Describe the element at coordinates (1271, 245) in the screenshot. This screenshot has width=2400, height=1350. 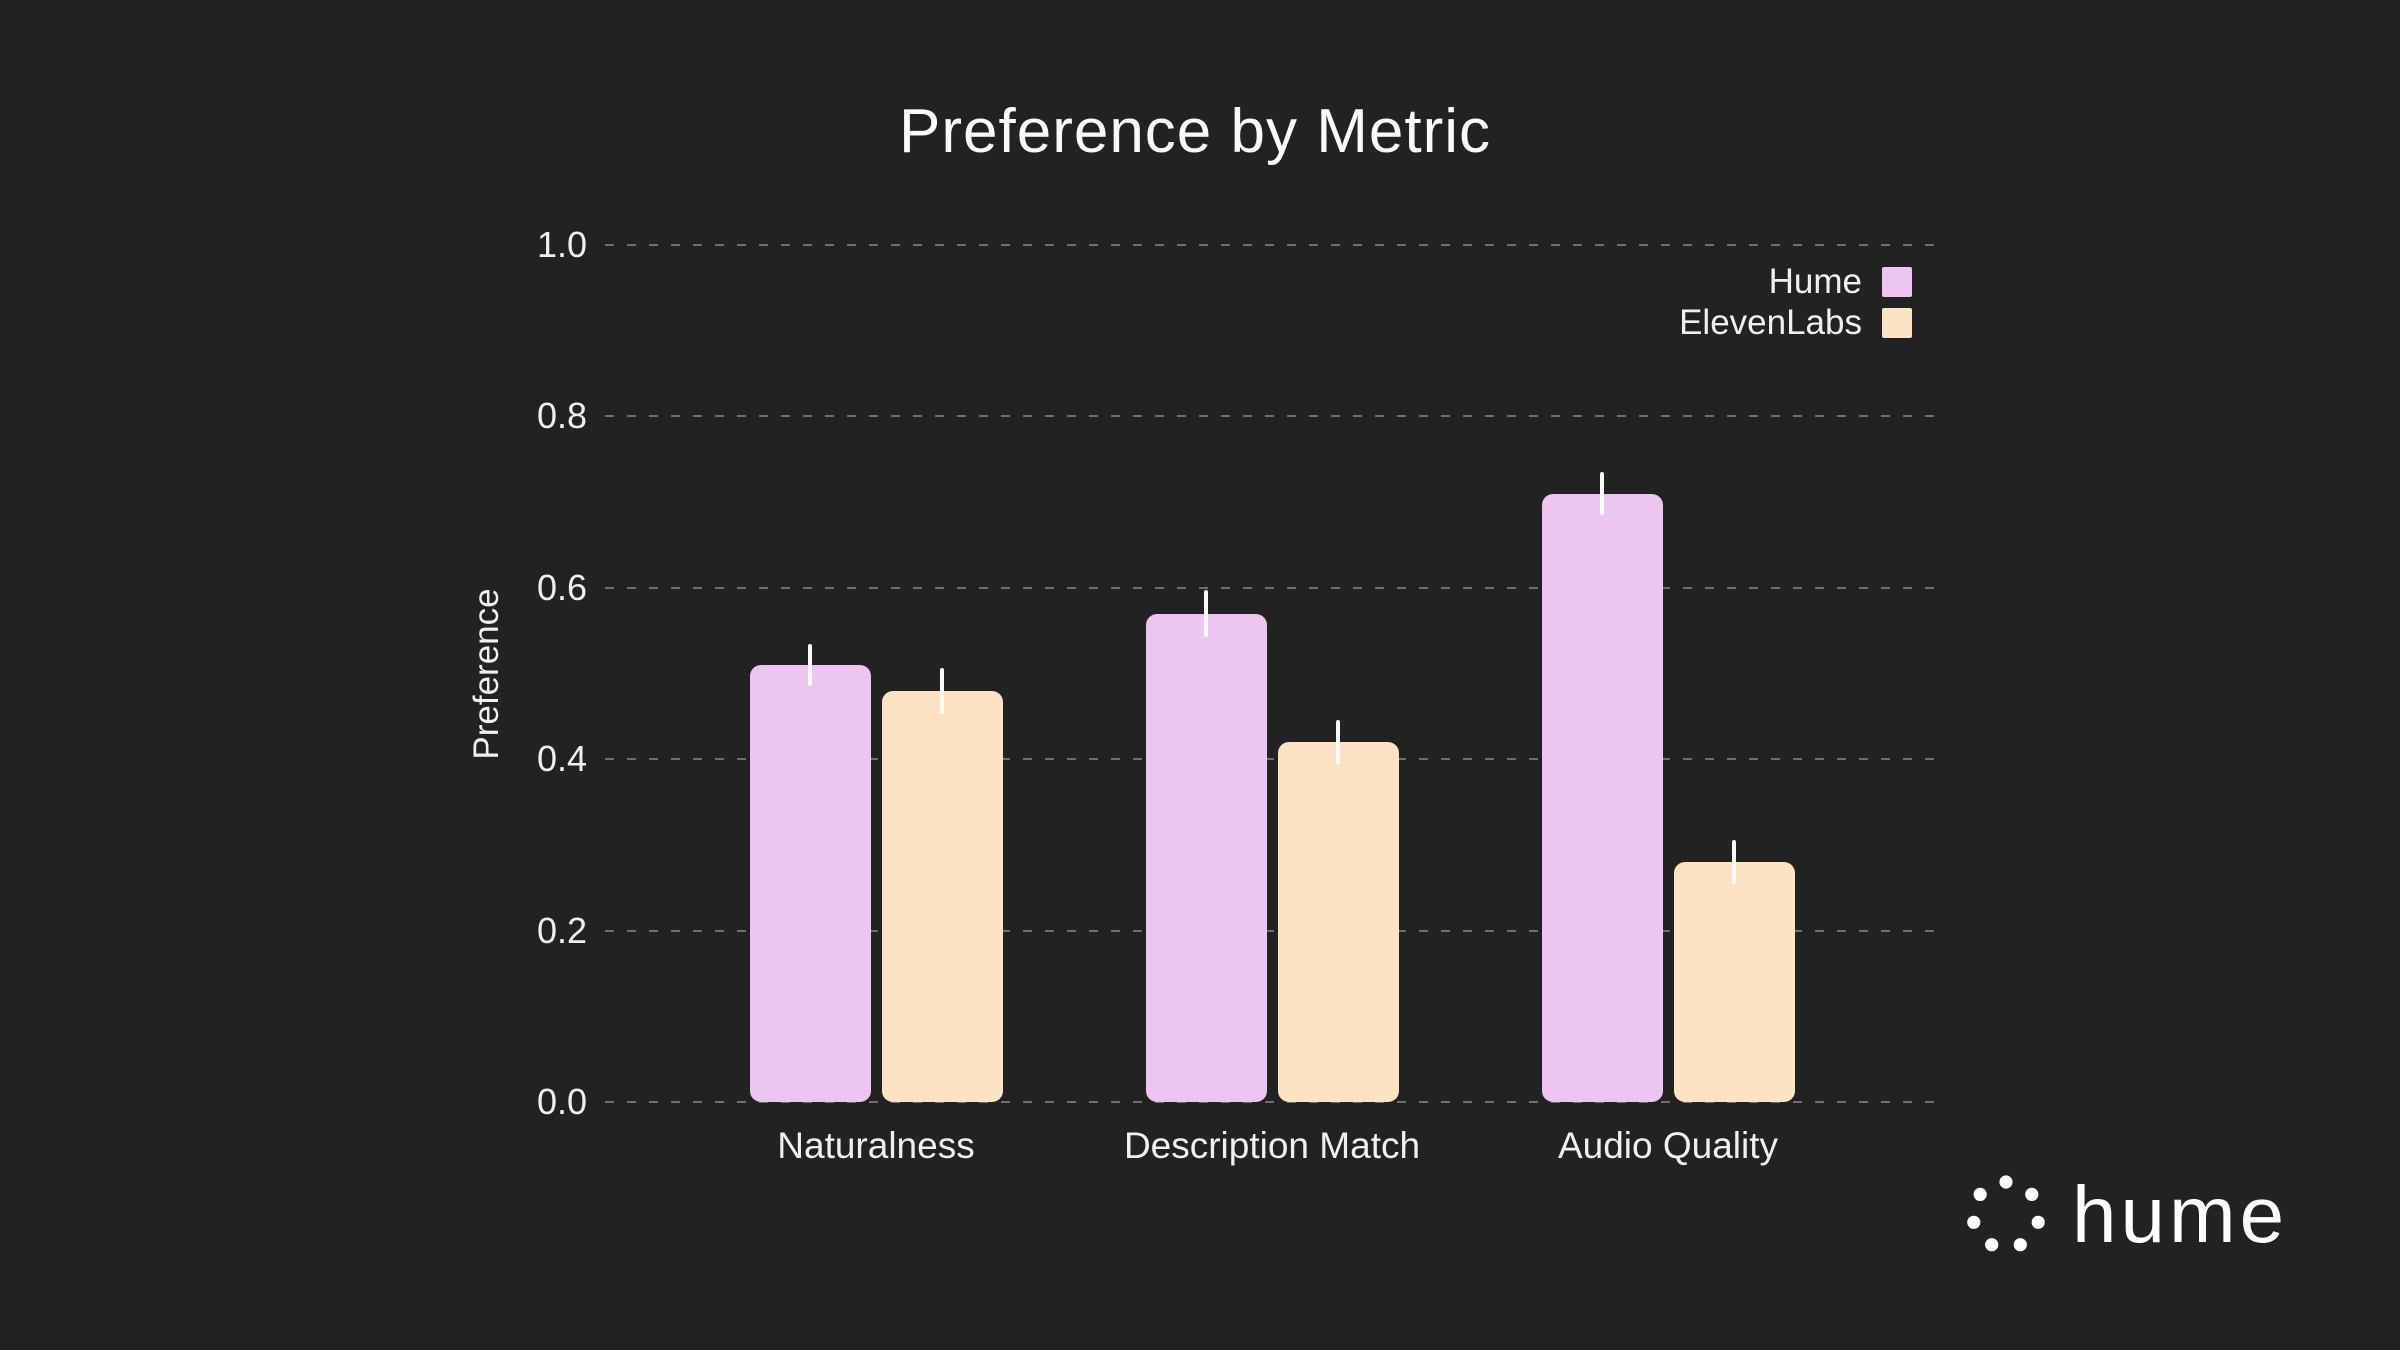
I see `gridline-1.0` at that location.